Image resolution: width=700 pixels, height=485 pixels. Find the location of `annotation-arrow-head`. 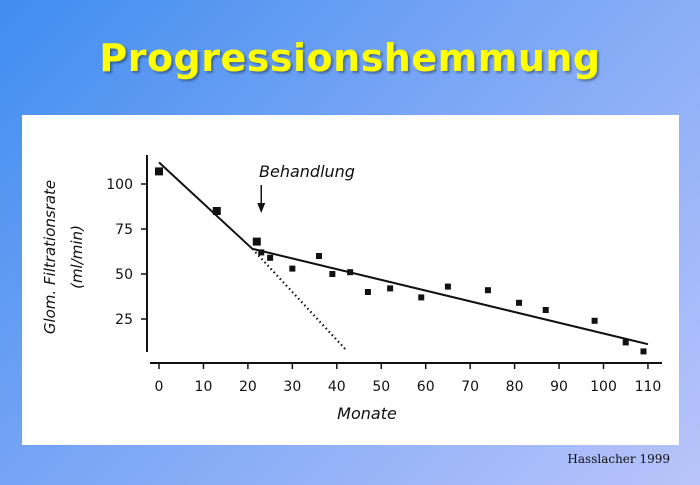

annotation-arrow-head is located at coordinates (261, 208).